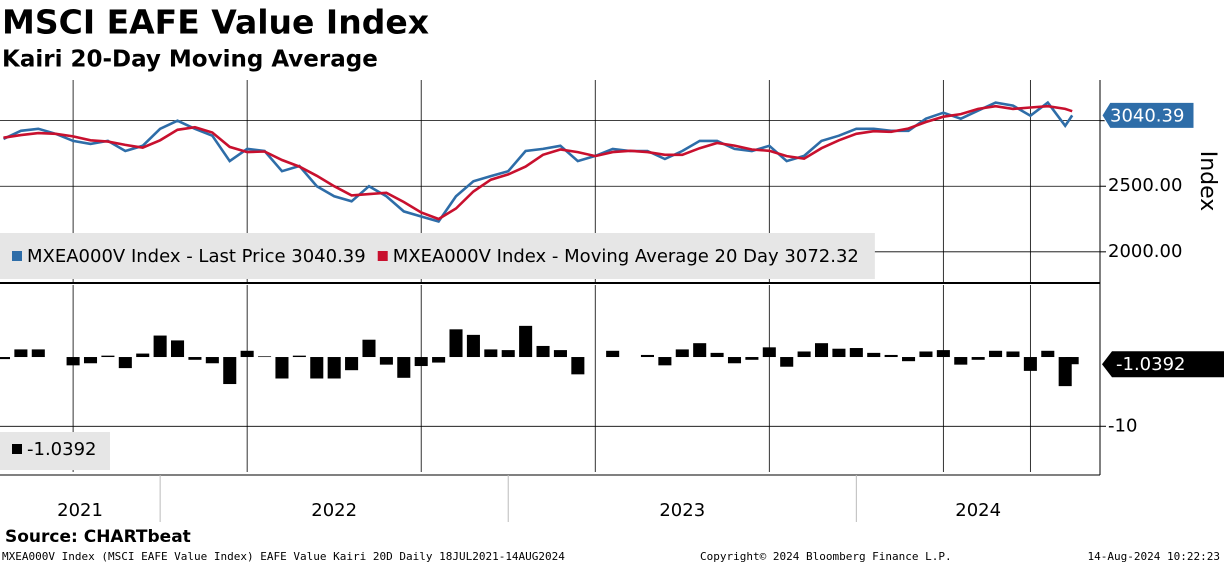 This screenshot has width=1224, height=566. What do you see at coordinates (1150, 364) in the screenshot?
I see `last-value-label: -1.0392` at bounding box center [1150, 364].